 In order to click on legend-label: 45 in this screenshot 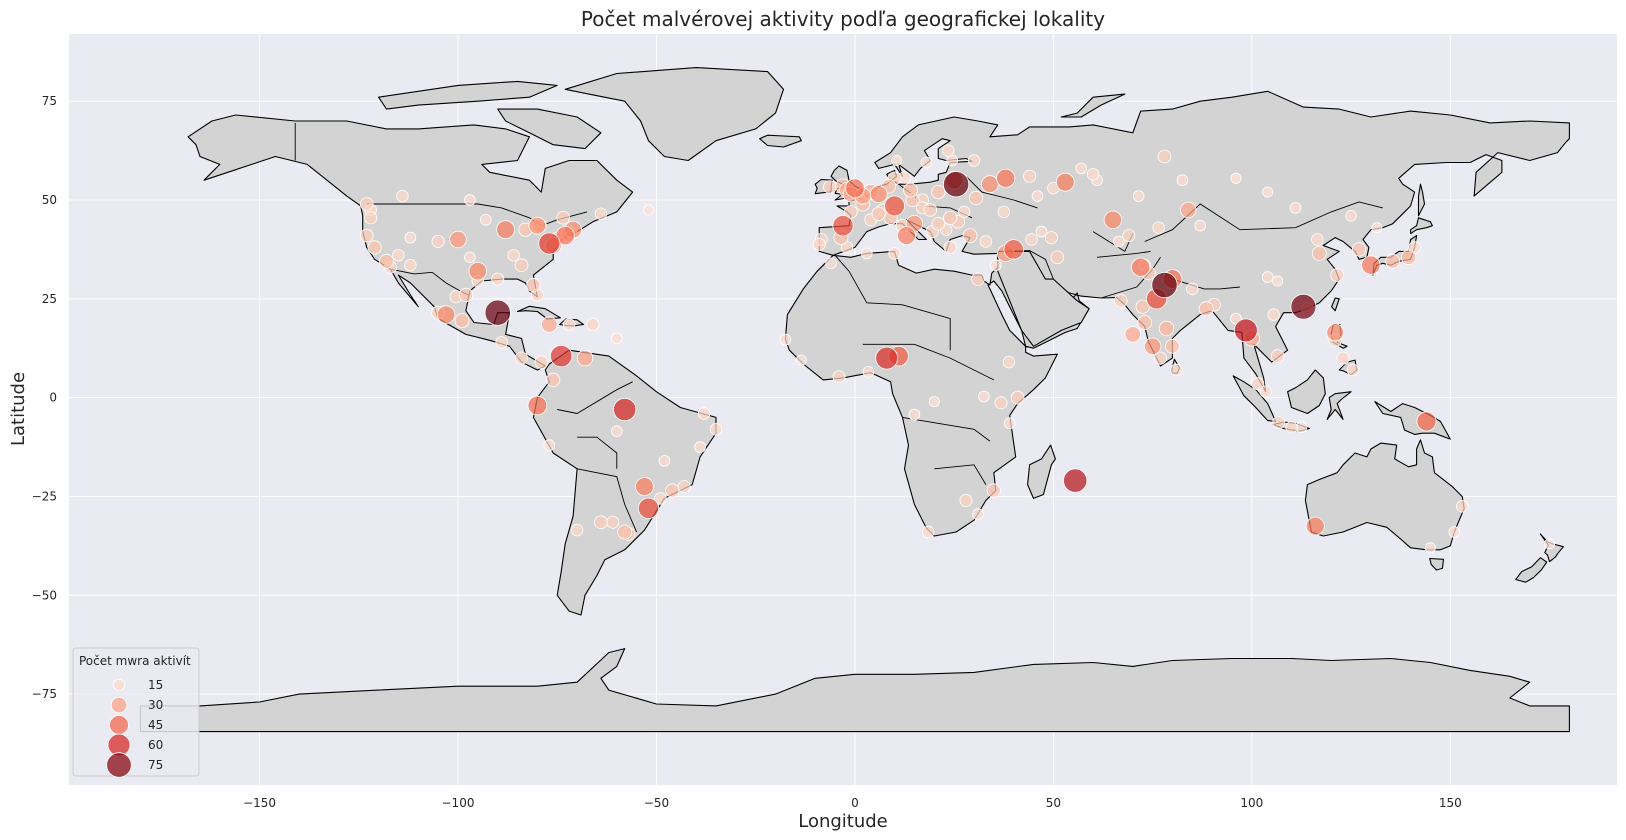, I will do `click(155, 725)`.